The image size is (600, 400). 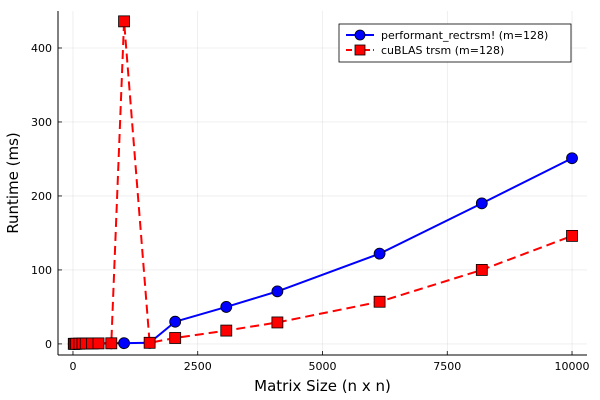 I want to click on x-tick-label: 2500, so click(x=198, y=366).